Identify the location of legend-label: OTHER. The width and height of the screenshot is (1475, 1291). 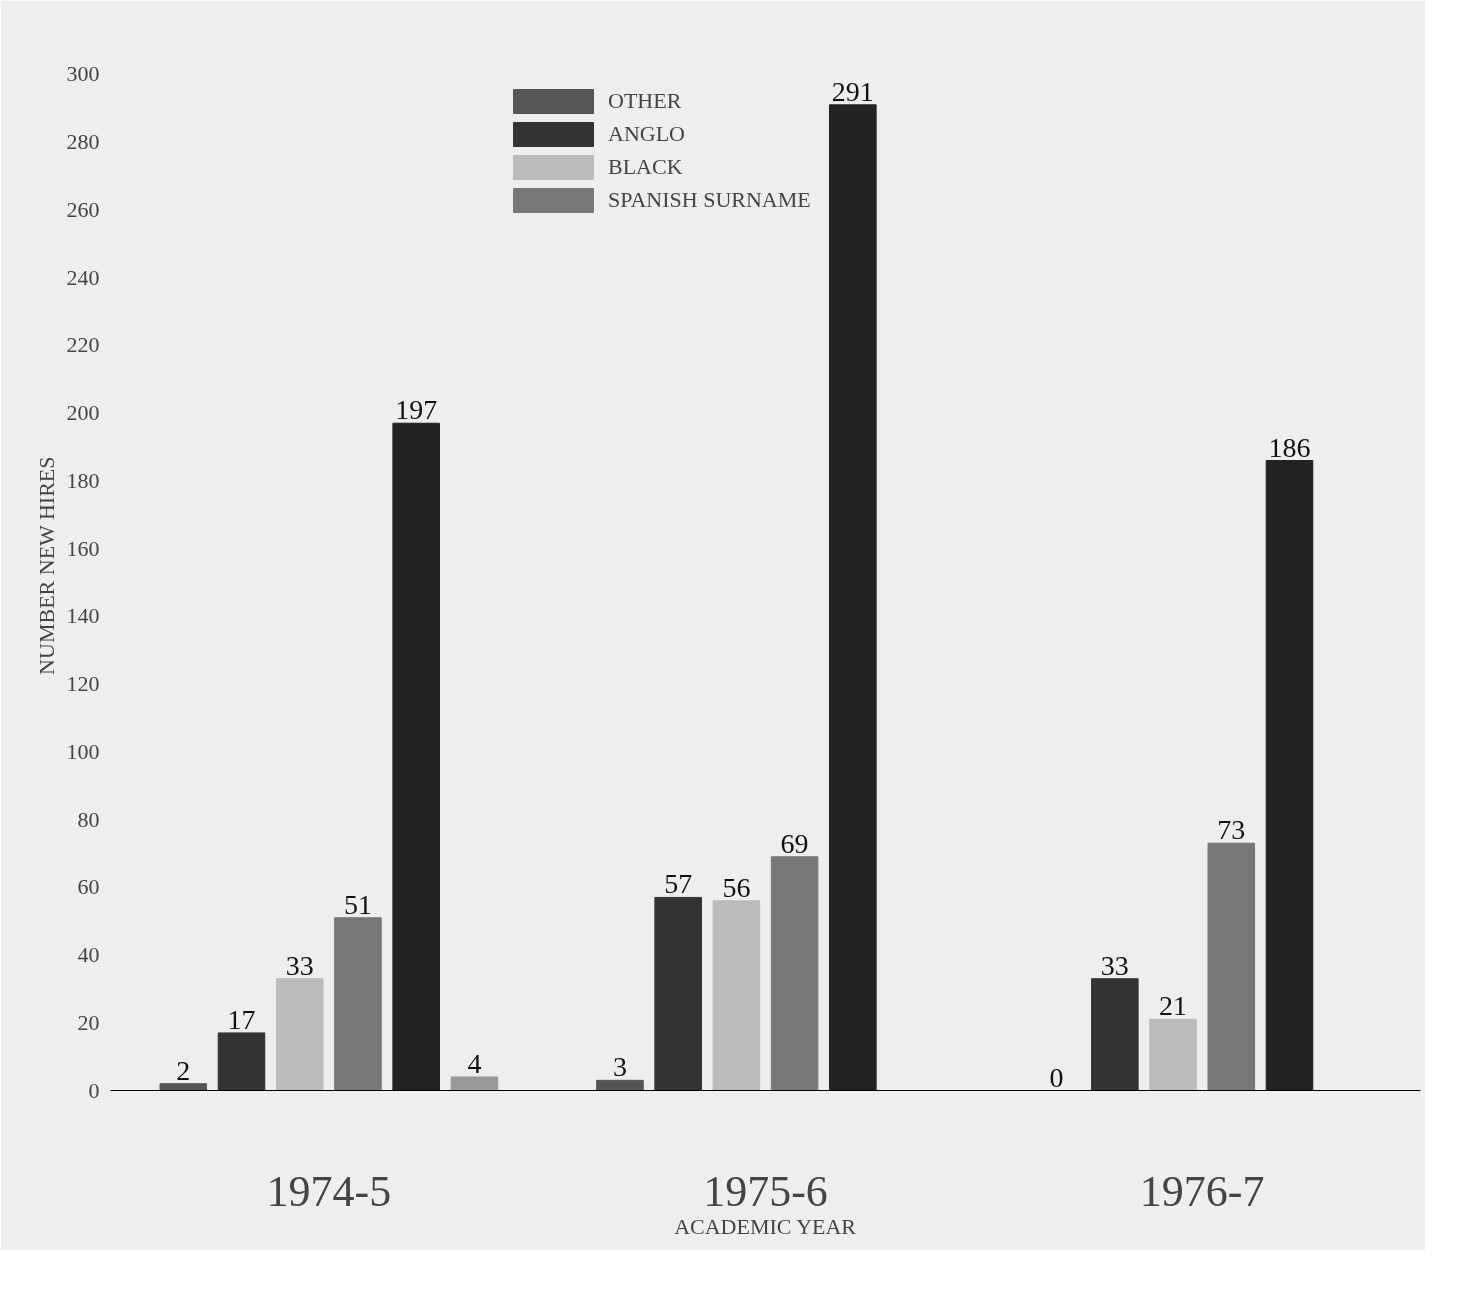
(645, 101).